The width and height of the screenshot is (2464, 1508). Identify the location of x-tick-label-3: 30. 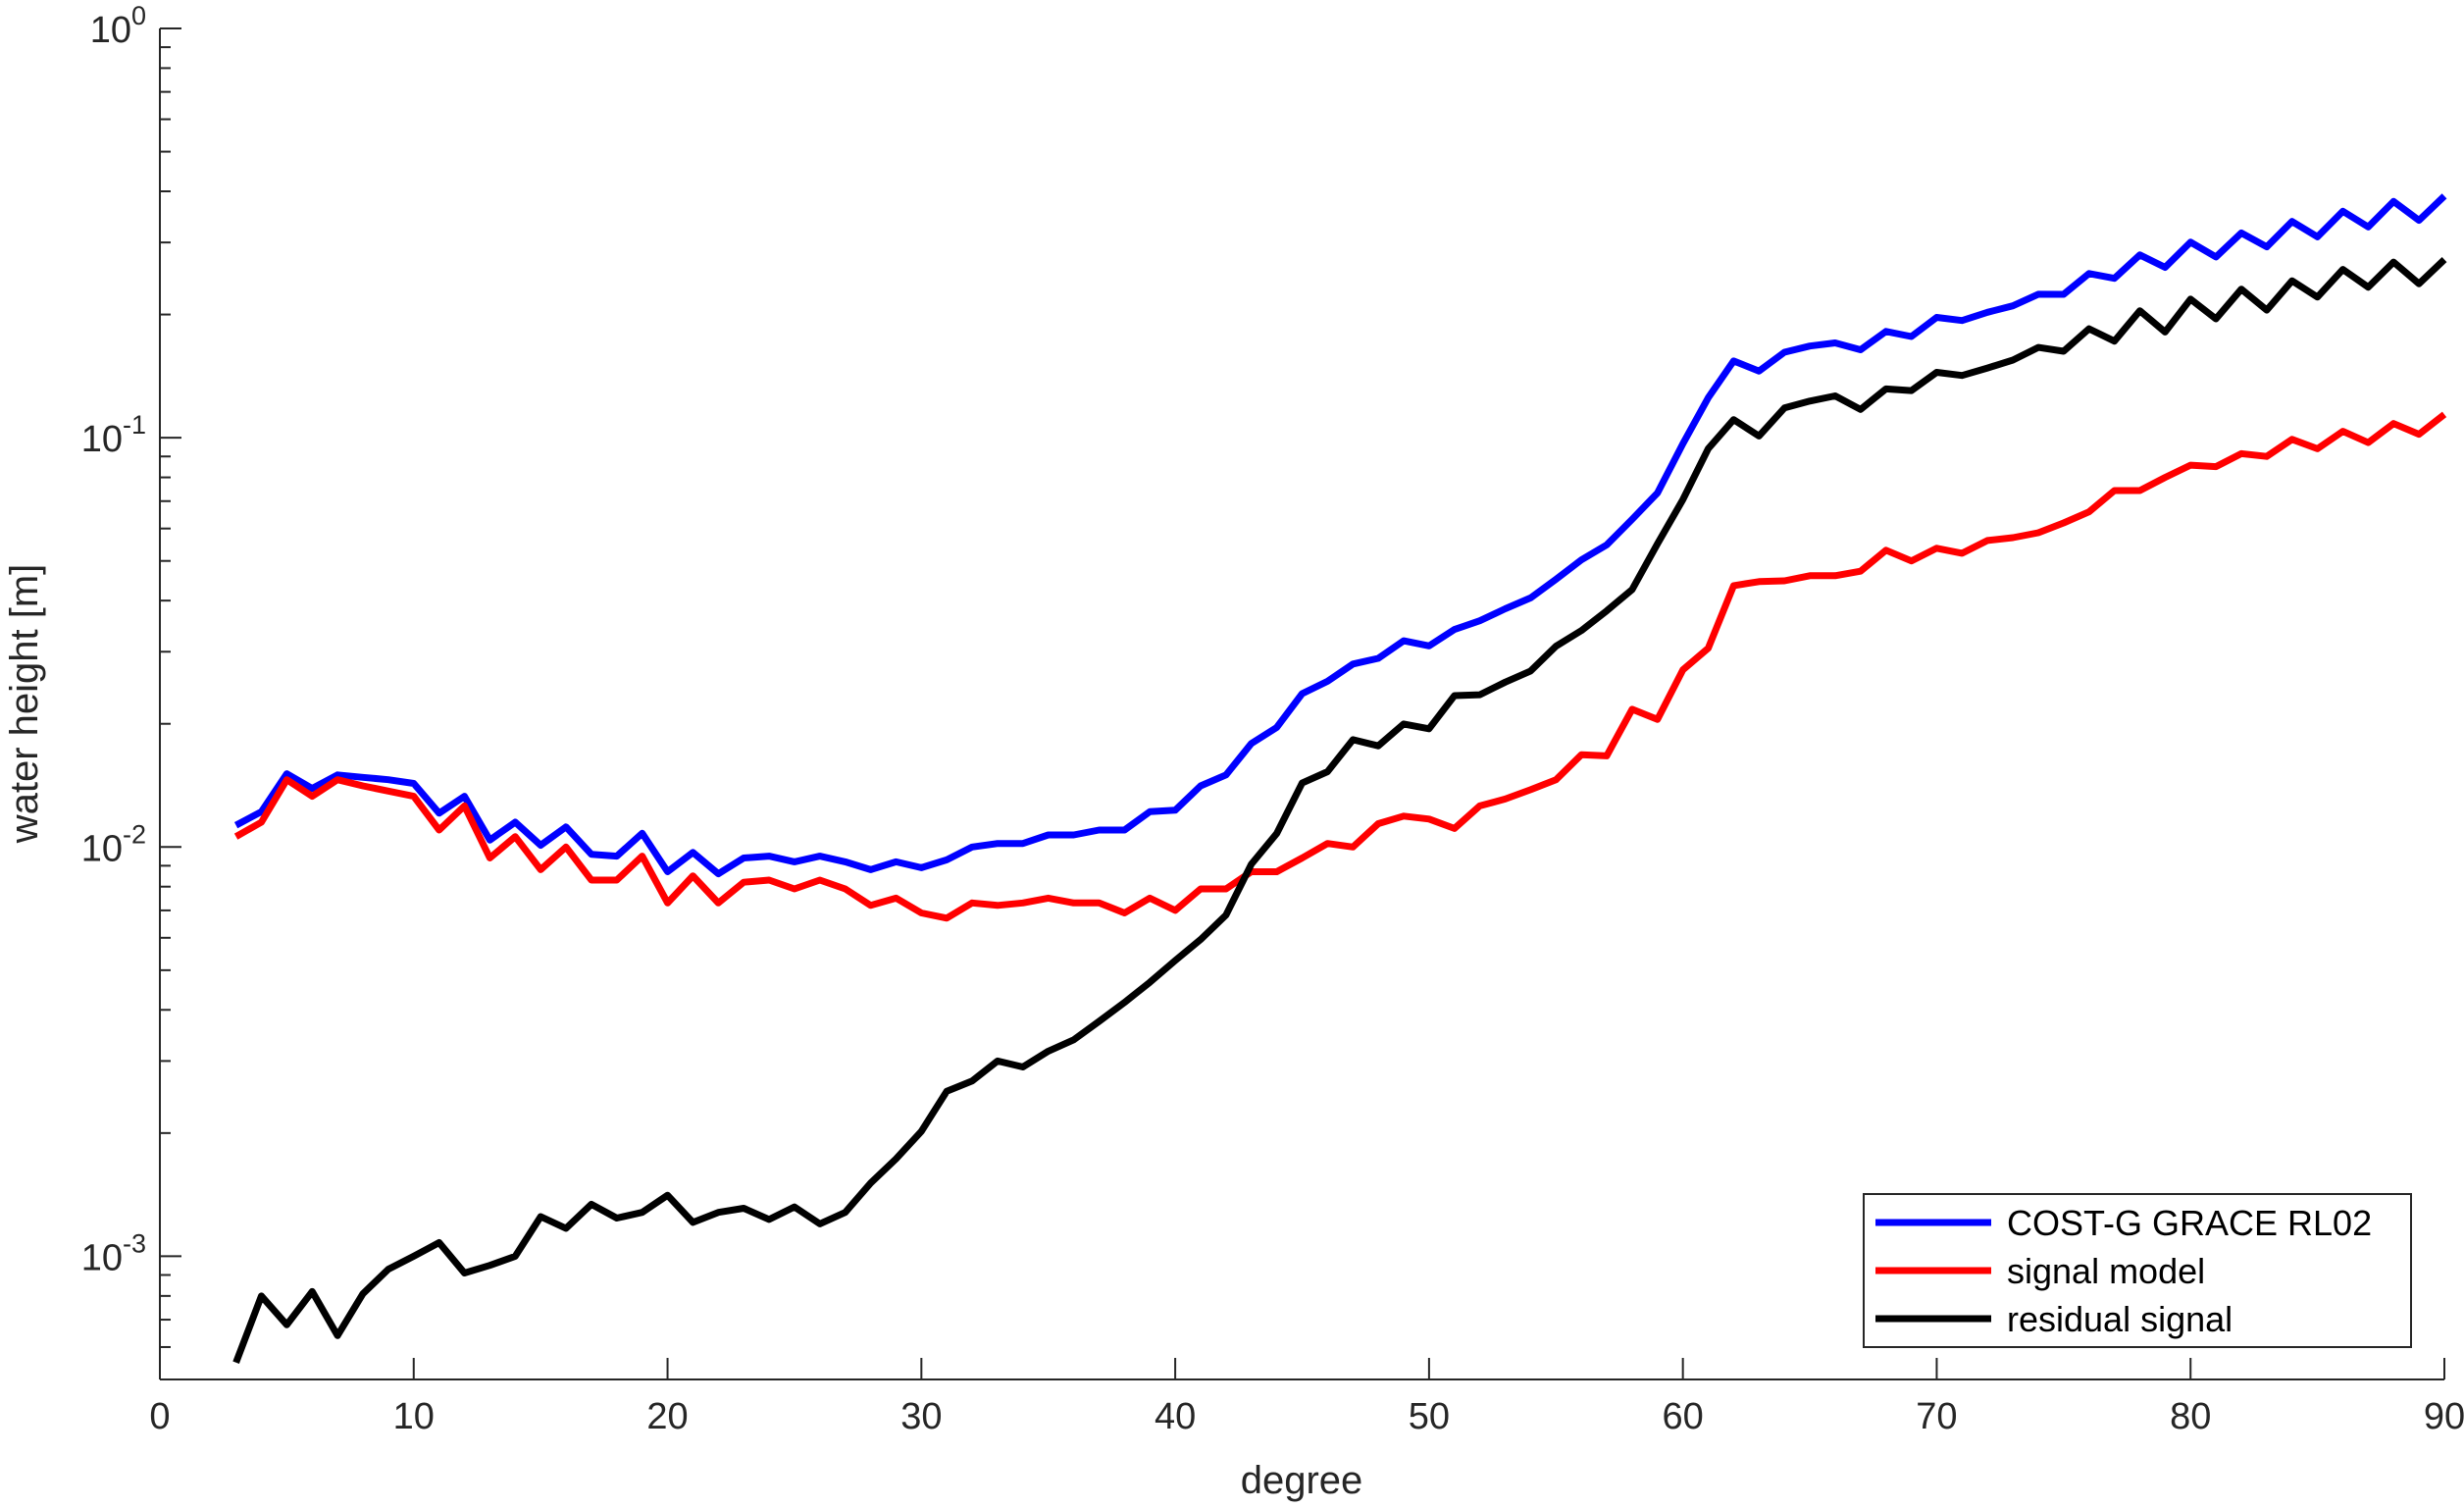
(921, 1416).